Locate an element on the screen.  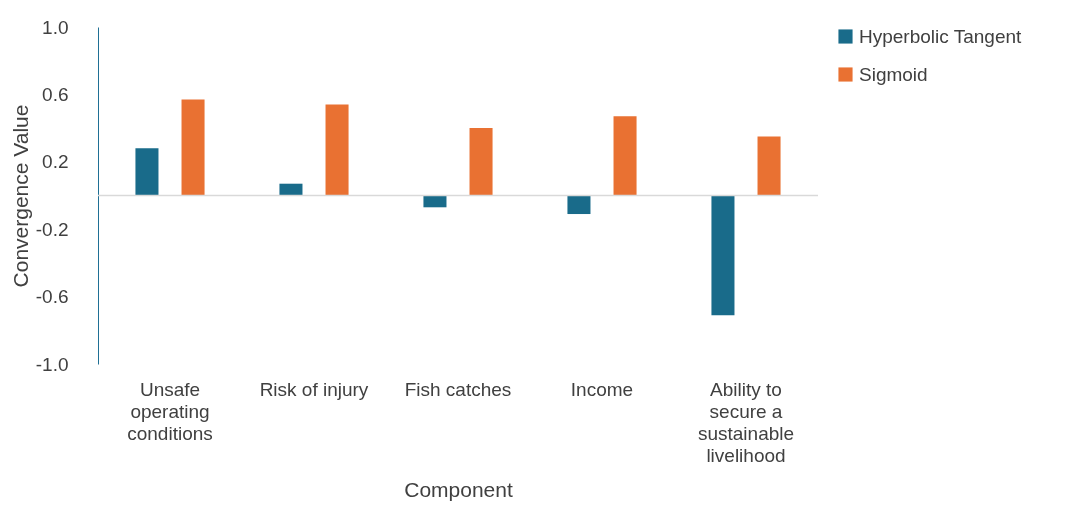
y-tick-label: 1.0 is located at coordinates (55, 27).